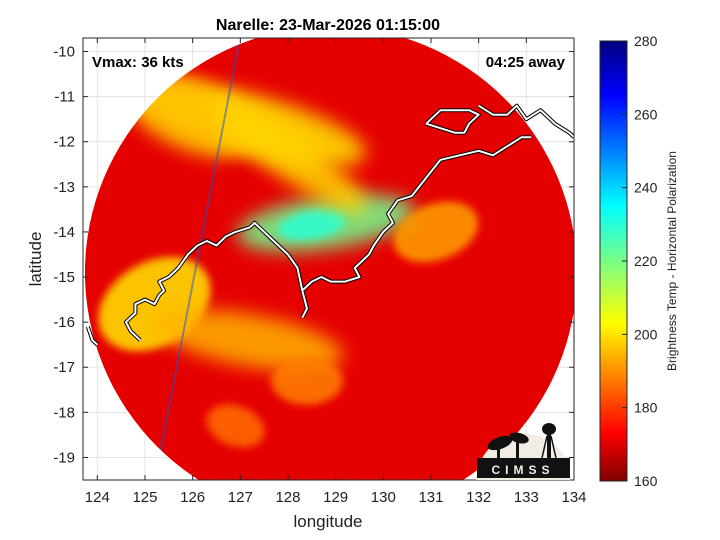  I want to click on feature-spiral-arm, so click(288, 155).